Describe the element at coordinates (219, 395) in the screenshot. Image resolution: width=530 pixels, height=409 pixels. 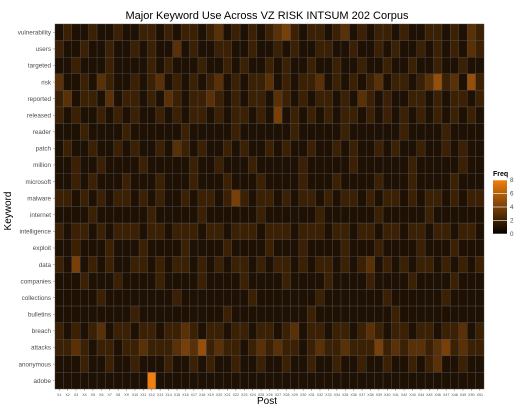
I see `x-tick-label: X20` at that location.